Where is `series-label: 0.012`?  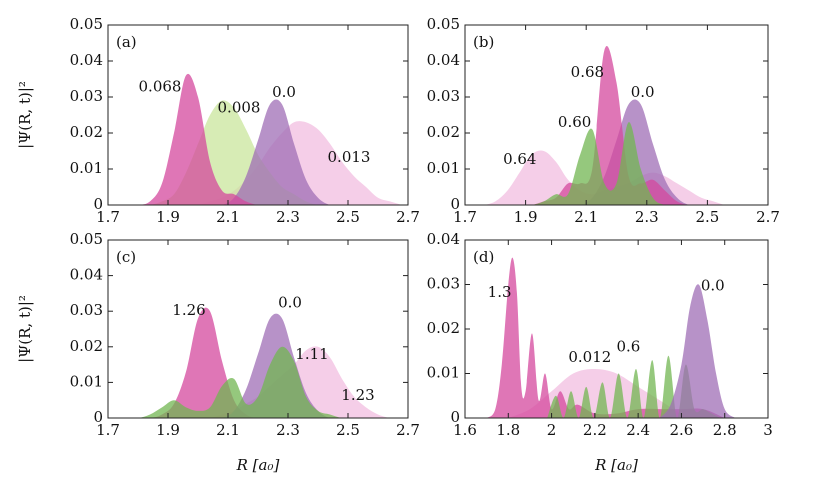 series-label: 0.012 is located at coordinates (589, 357).